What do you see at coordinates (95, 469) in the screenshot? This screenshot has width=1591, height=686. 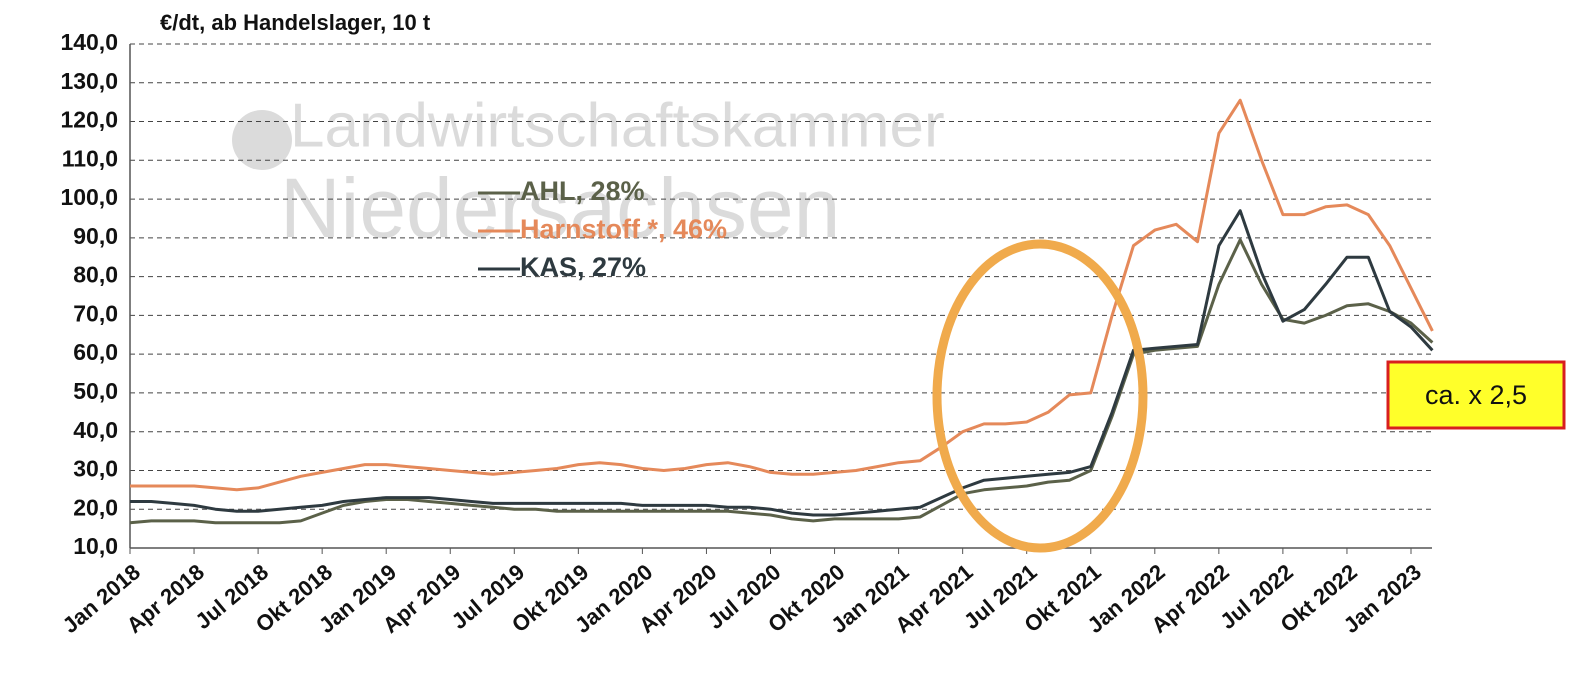 I see `y-tick-label: 30,0` at bounding box center [95, 469].